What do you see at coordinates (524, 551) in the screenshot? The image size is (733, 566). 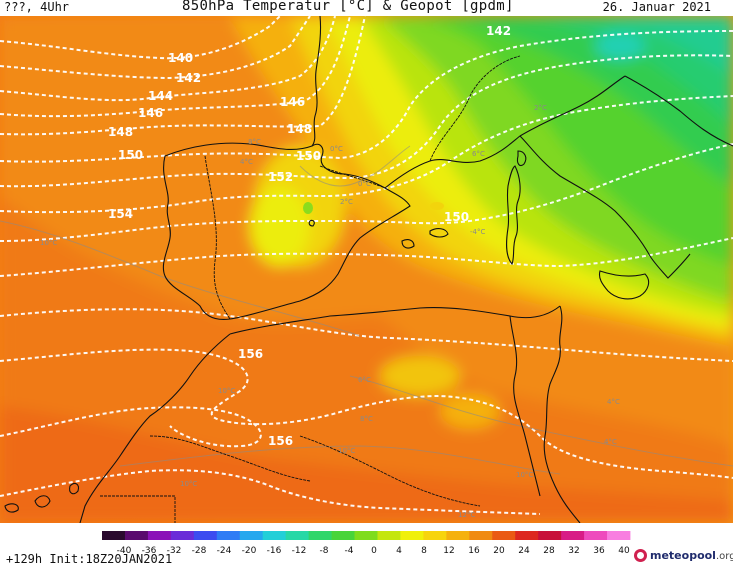 I see `color-scale-tick: 24` at bounding box center [524, 551].